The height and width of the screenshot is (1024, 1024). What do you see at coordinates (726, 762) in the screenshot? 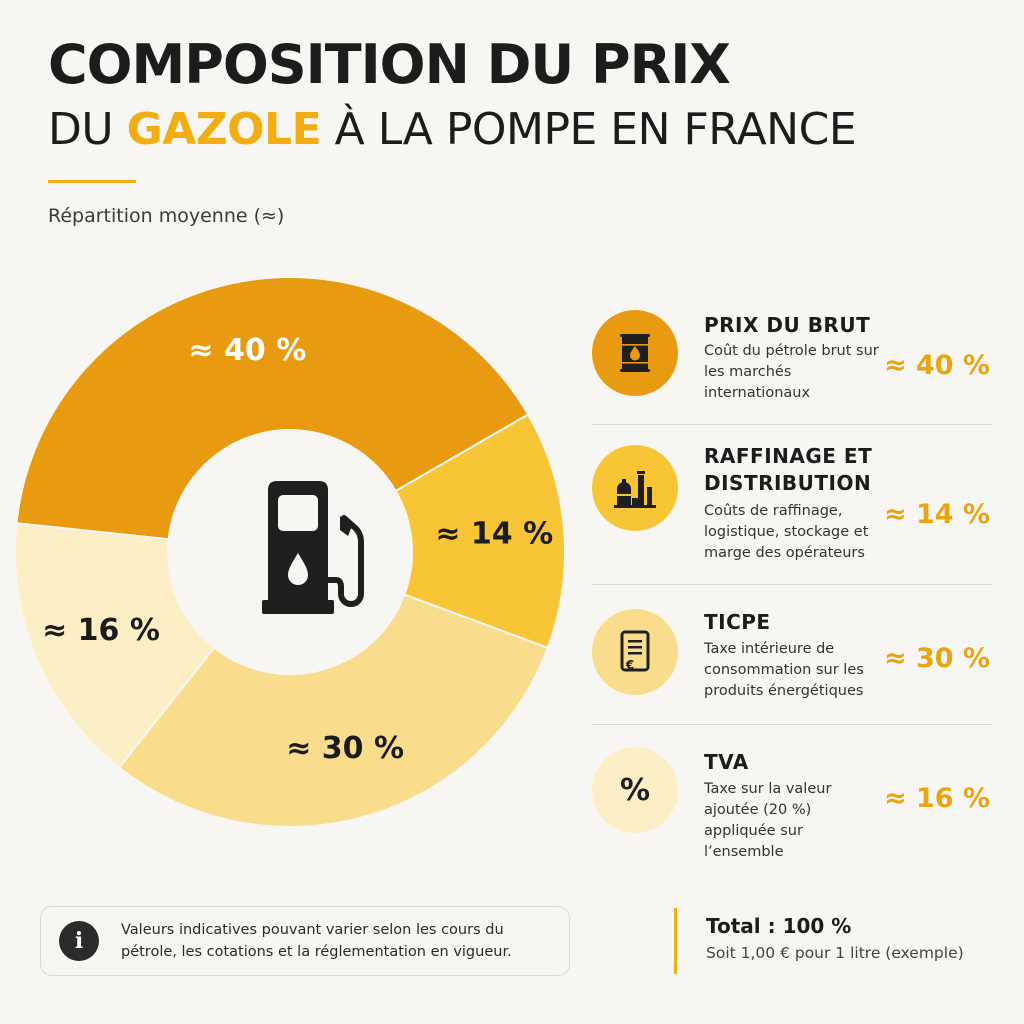
I see `legend-title: TVA` at bounding box center [726, 762].